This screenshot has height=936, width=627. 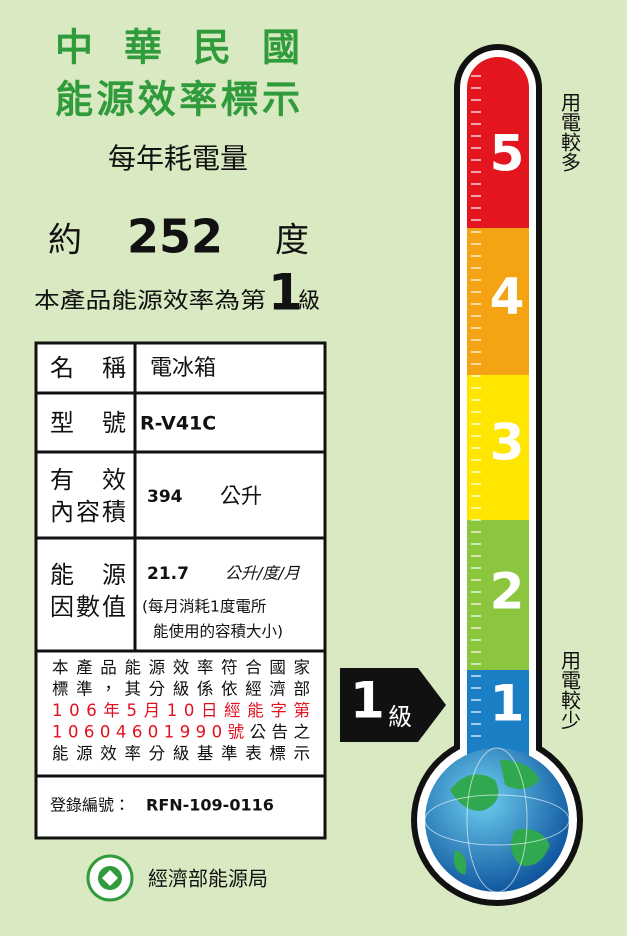 I want to click on notice-segment: 本產品能源效率符合國家, so click(x=181, y=667).